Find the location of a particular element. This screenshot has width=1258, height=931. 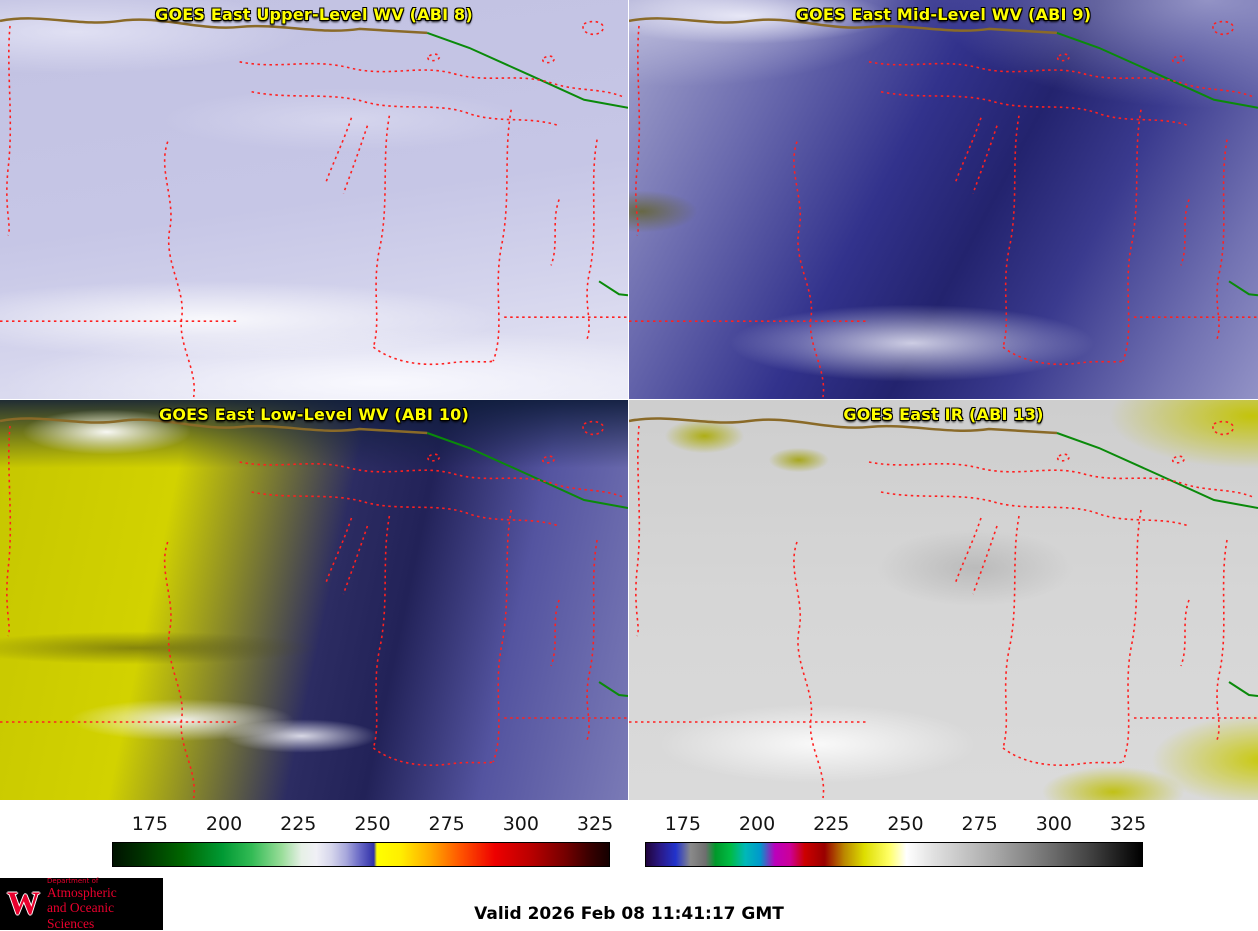

colorbar-ir: 175 200 225 250 275 300 325 is located at coordinates (896, 841).